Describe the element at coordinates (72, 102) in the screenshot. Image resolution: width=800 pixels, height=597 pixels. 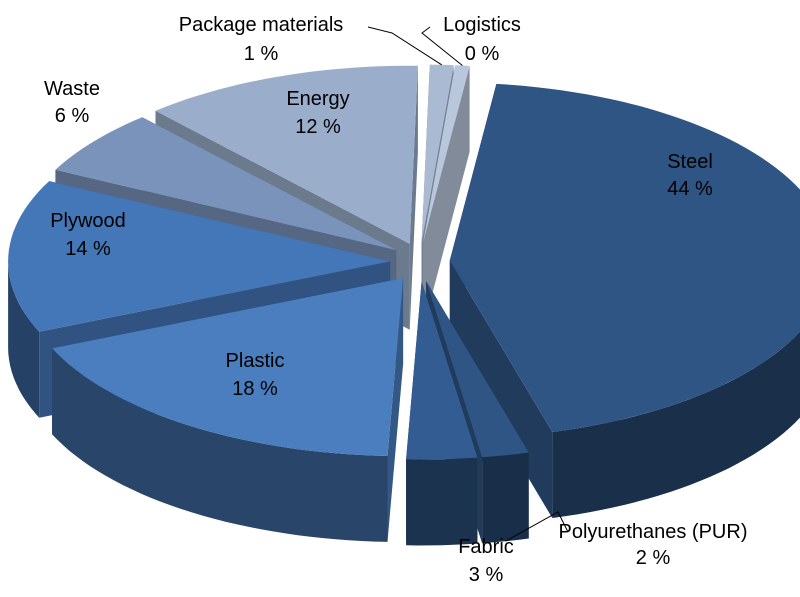
I see `slice-label-waste: Waste 6 %` at that location.